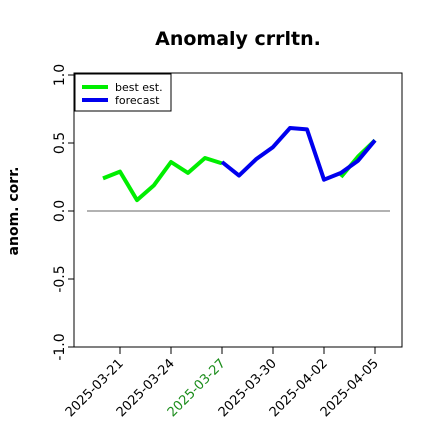  I want to click on series-line-forecast, so click(298, 154).